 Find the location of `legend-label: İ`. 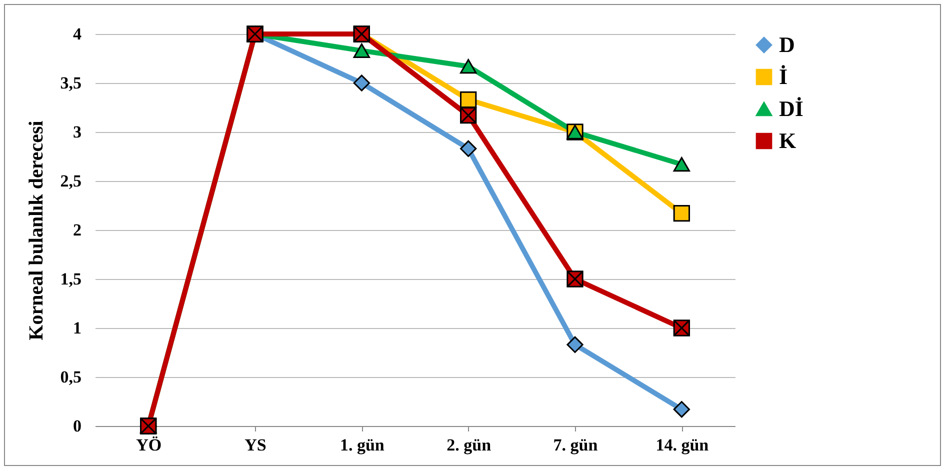

legend-label: İ is located at coordinates (783, 76).